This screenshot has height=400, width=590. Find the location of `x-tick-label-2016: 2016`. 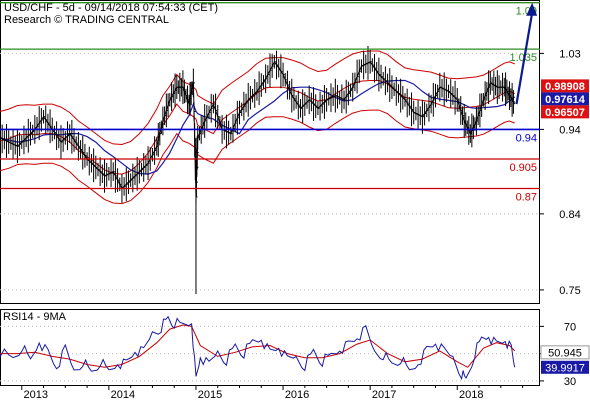

x-tick-label-2016: 2016 is located at coordinates (297, 394).